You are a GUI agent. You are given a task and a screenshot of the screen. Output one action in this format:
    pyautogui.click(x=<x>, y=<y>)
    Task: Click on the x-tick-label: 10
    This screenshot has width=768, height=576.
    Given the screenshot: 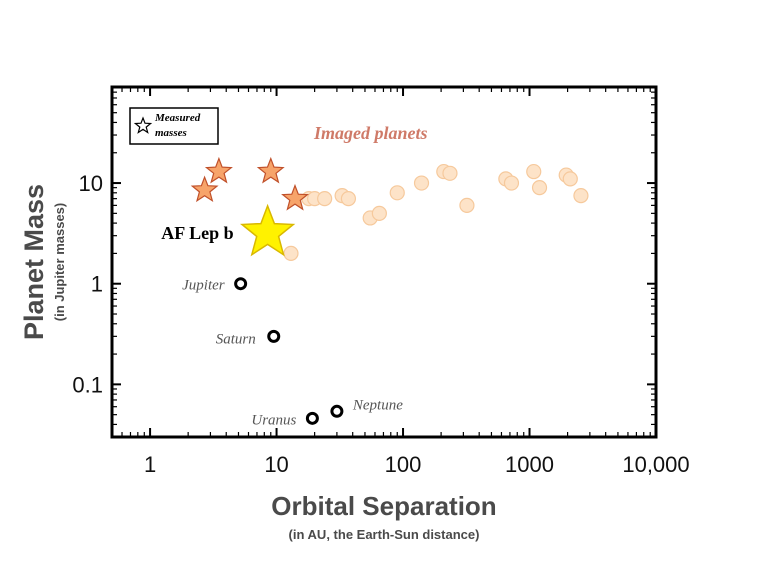 What is the action you would take?
    pyautogui.click(x=276, y=464)
    